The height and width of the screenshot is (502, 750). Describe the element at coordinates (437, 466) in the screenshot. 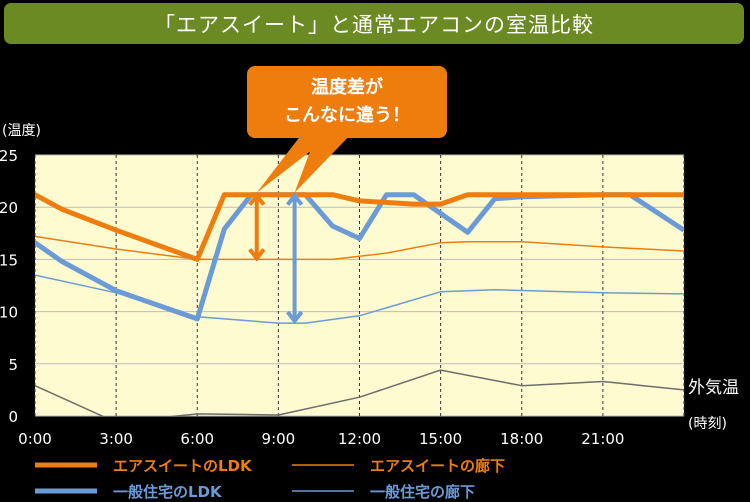

I see `legend-label-1: エアスイートの廊下` at that location.